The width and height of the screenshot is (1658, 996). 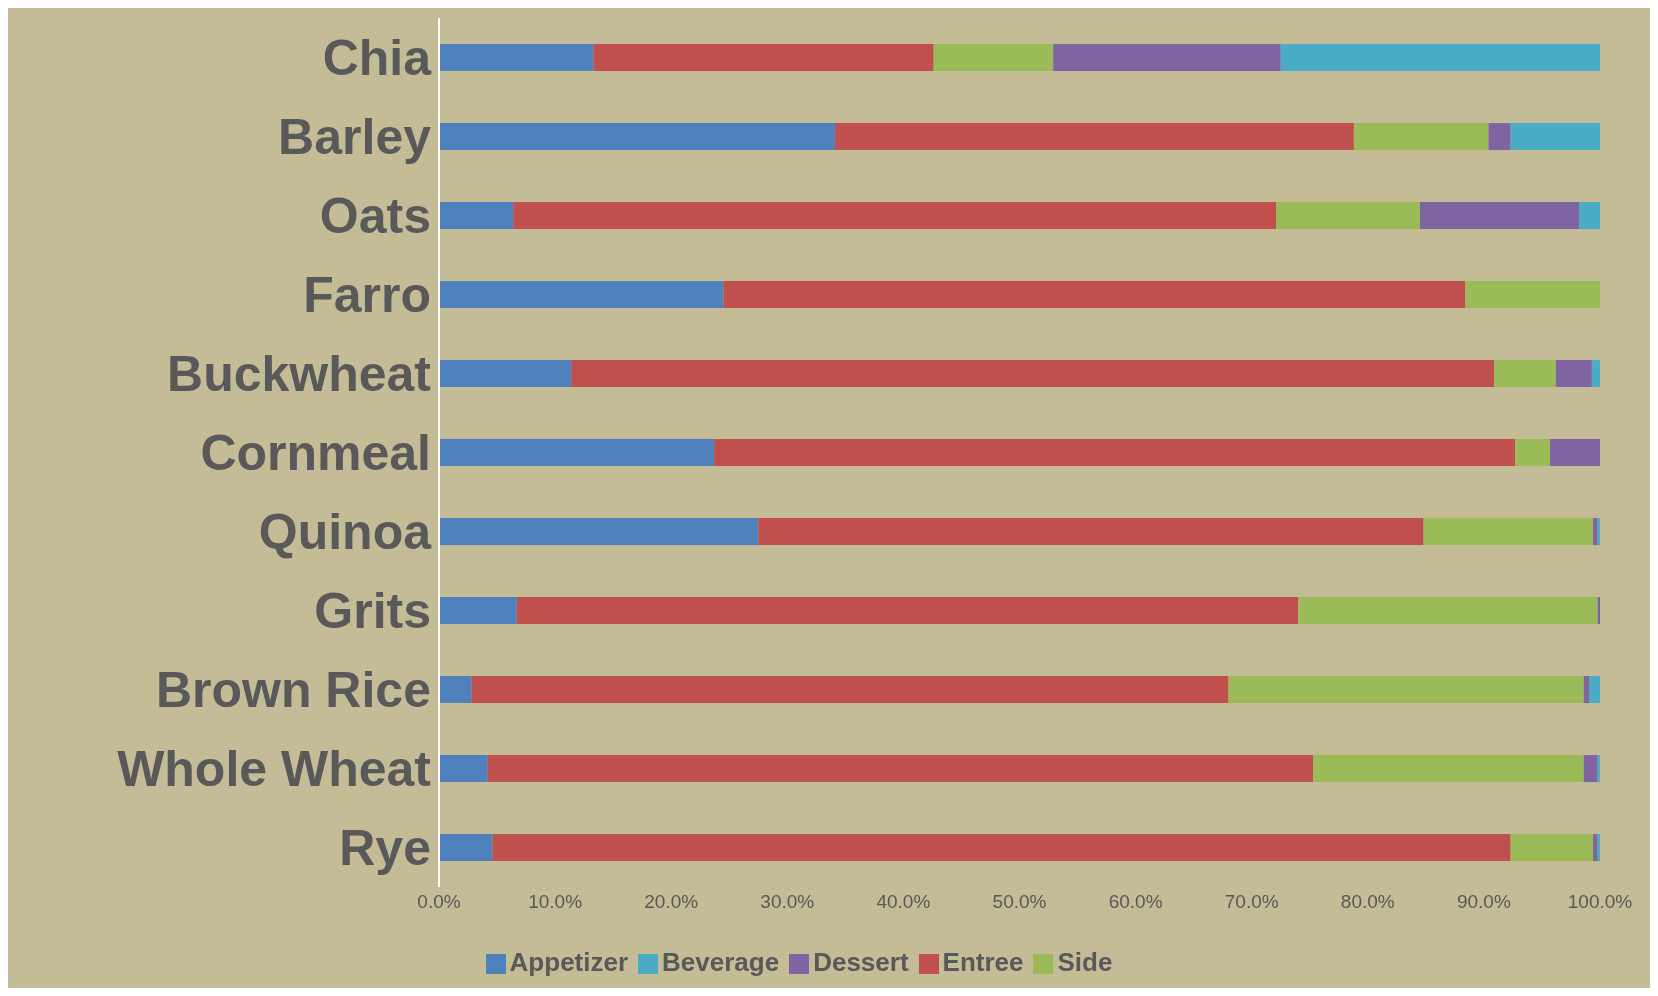 What do you see at coordinates (385, 848) in the screenshot?
I see `y-tick-label: Rye` at bounding box center [385, 848].